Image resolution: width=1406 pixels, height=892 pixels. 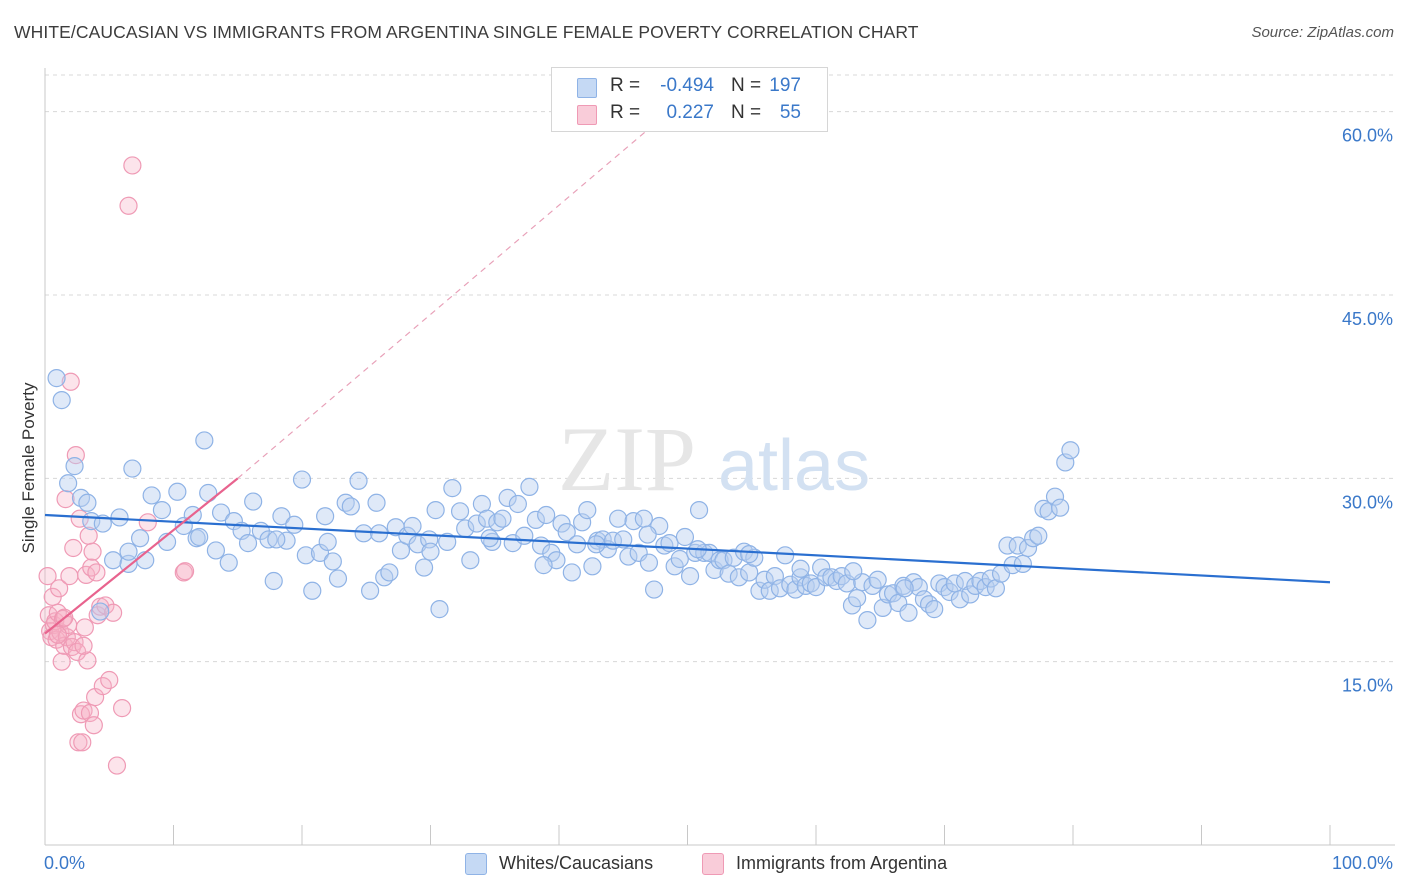 I want to click on watermark-zip: ZIP, so click(x=627, y=459).